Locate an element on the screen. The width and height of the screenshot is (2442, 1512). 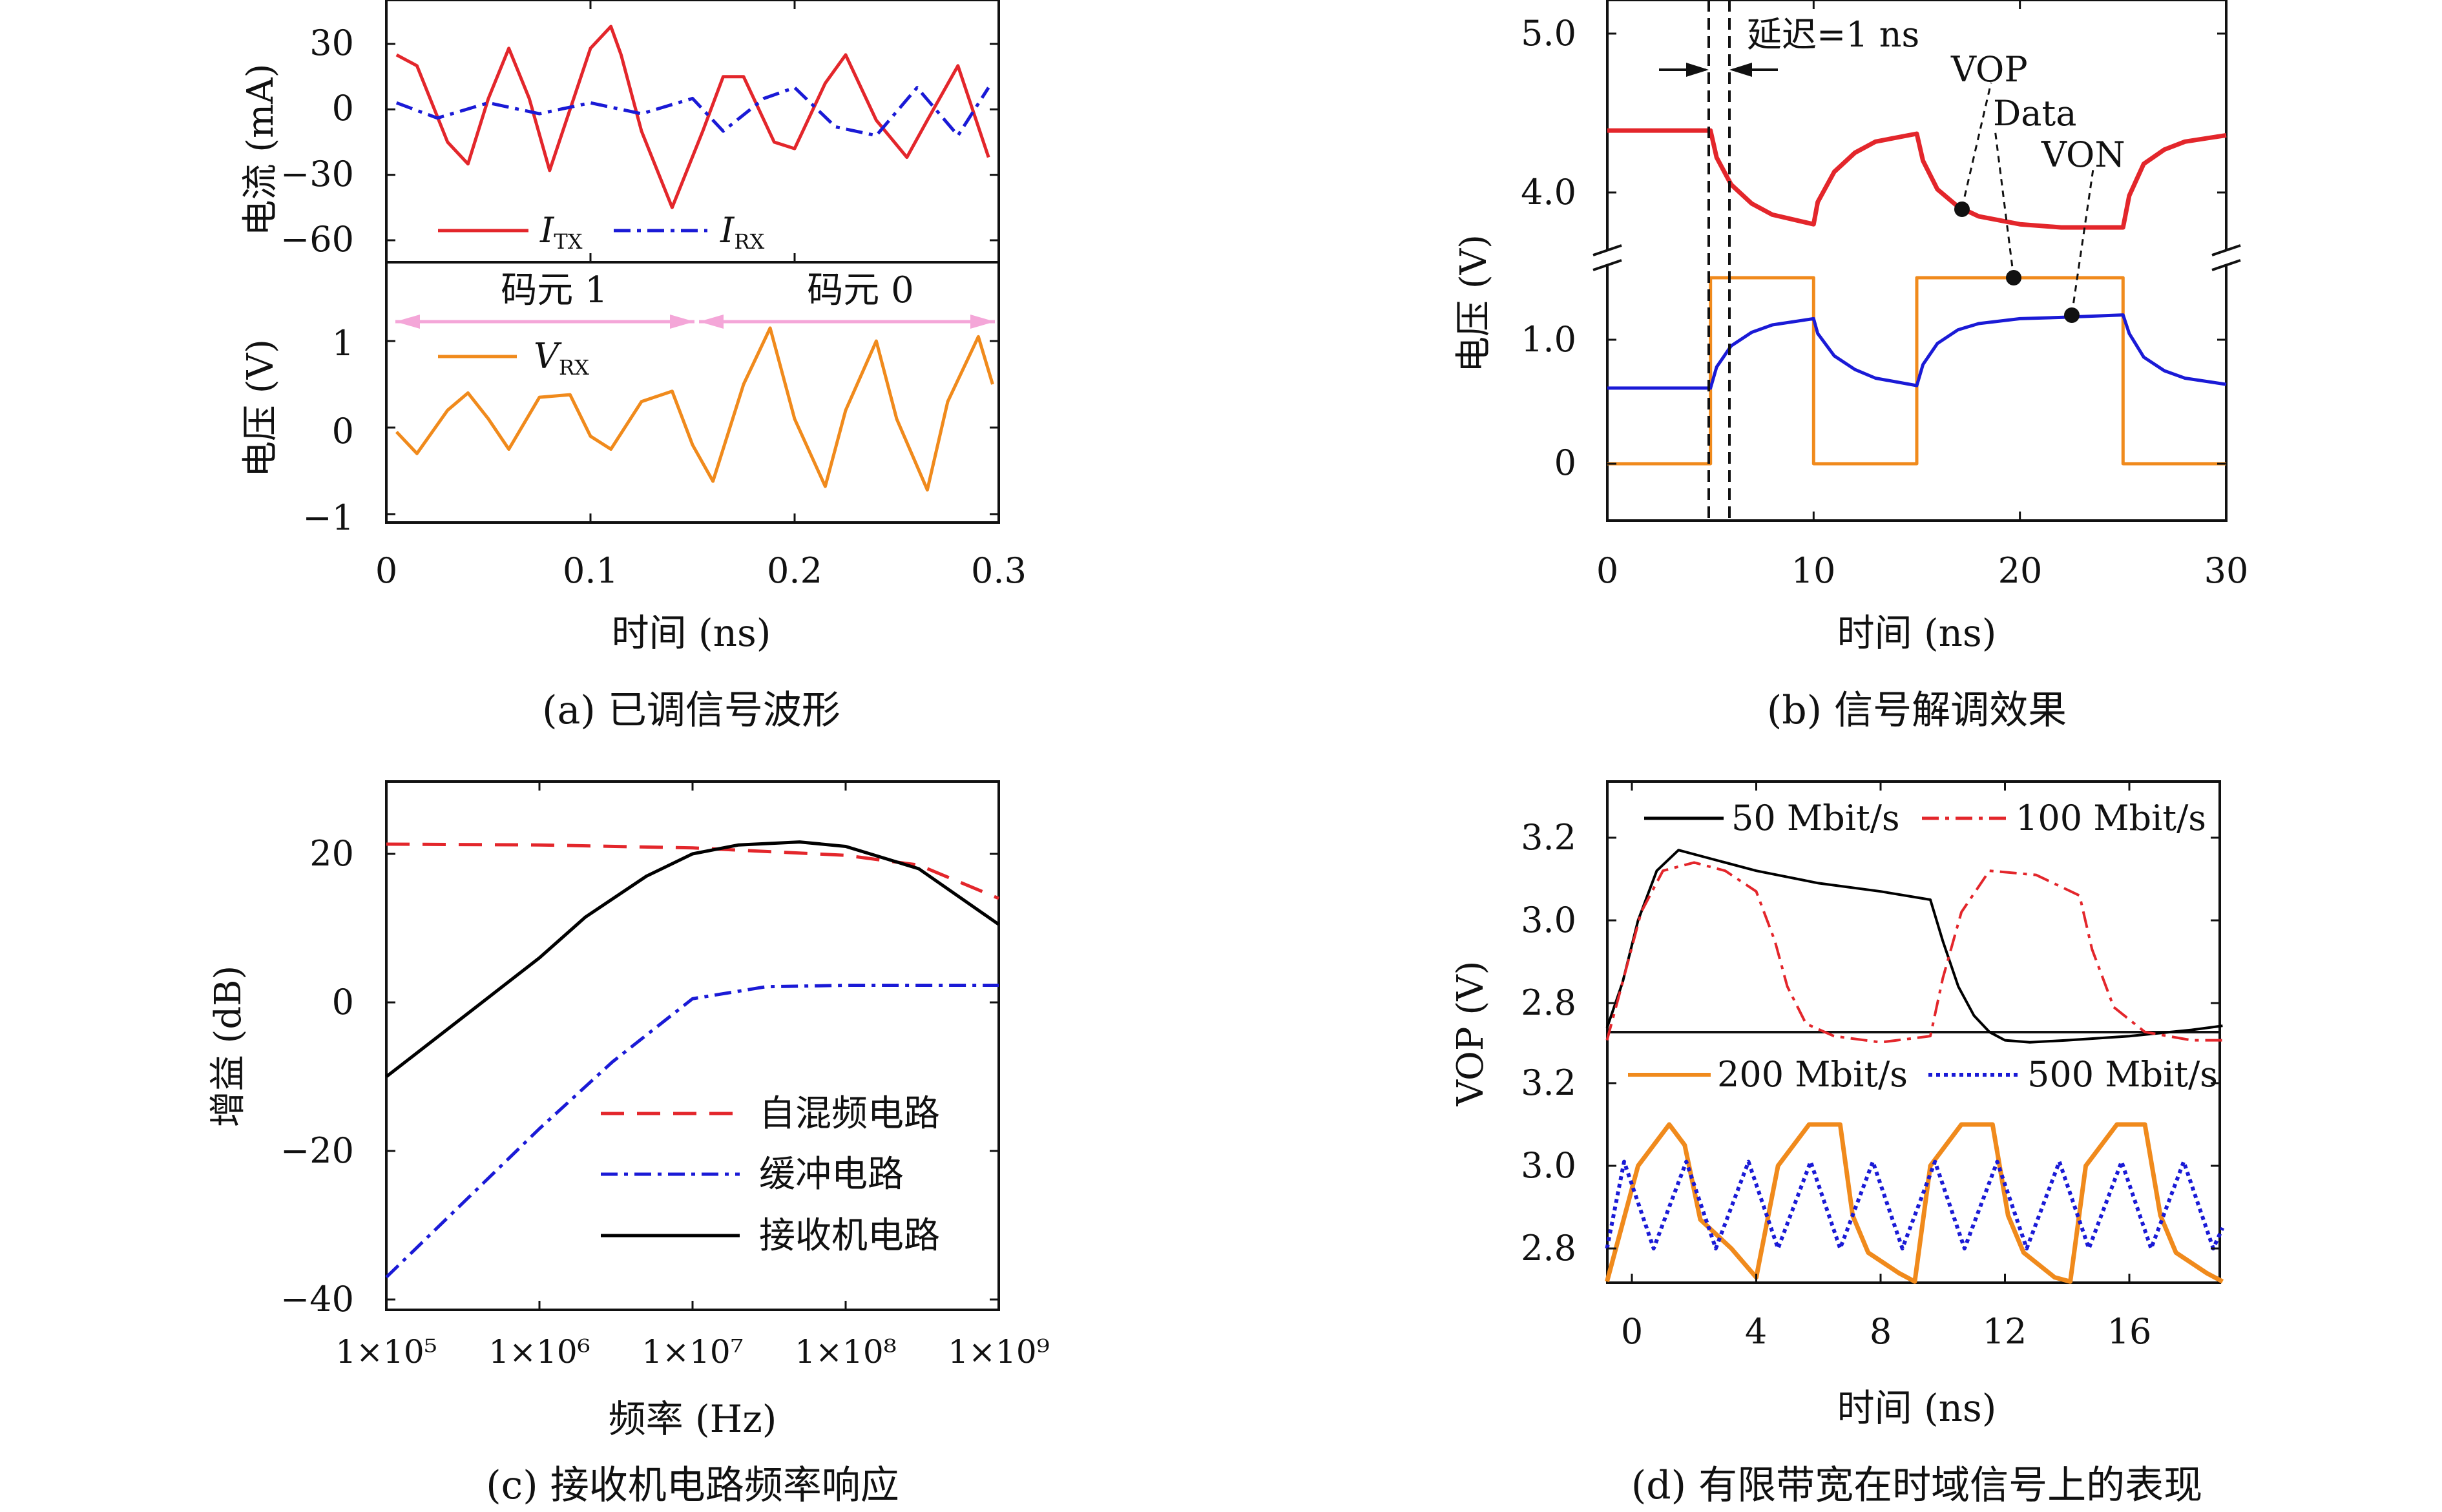
von-leader is located at coordinates (2082, 242).